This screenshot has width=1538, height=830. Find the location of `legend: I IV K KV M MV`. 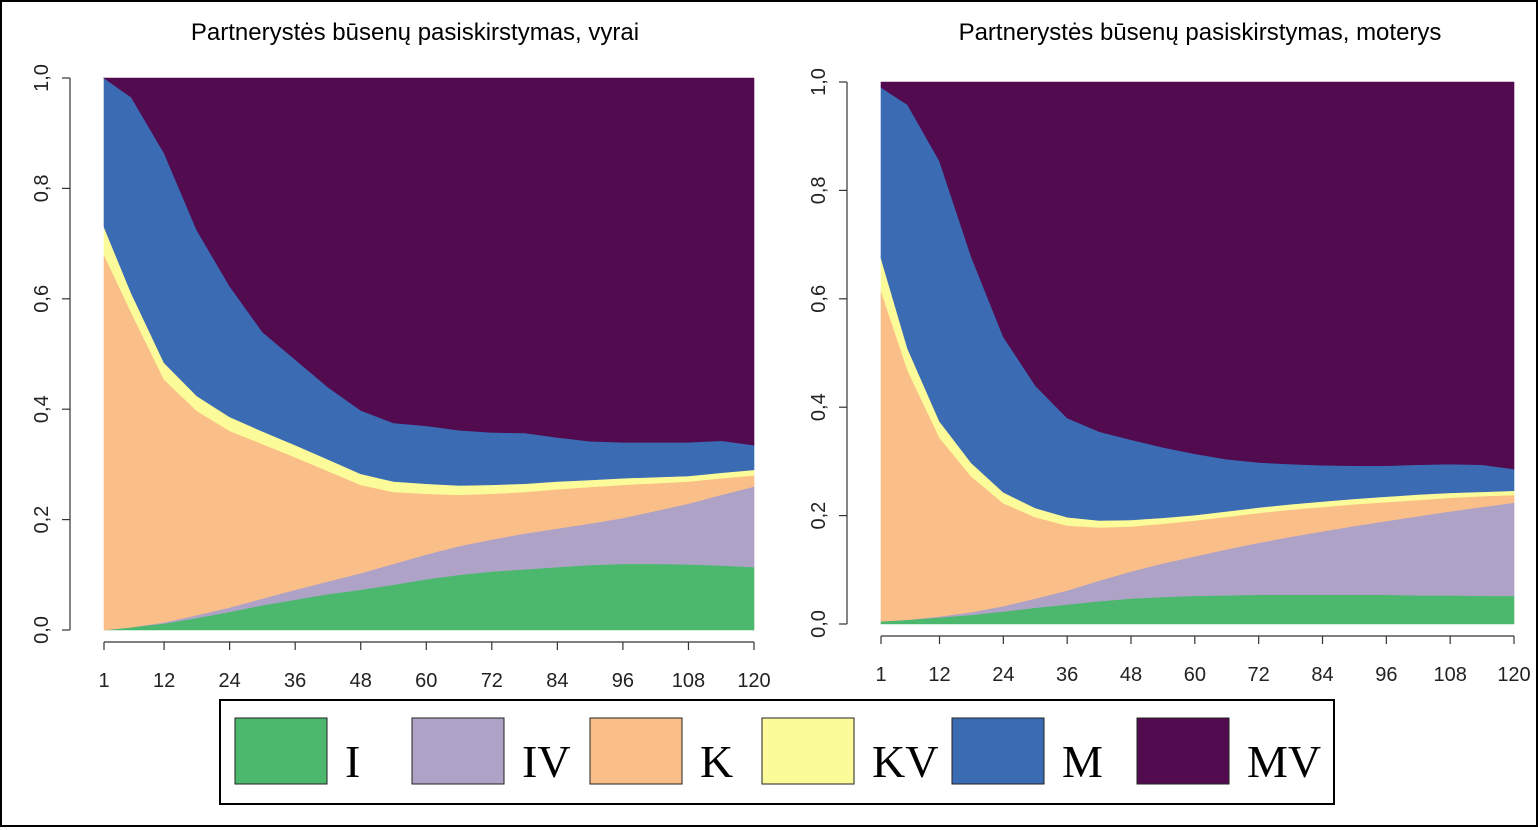

legend: I IV K KV M MV is located at coordinates (777, 752).